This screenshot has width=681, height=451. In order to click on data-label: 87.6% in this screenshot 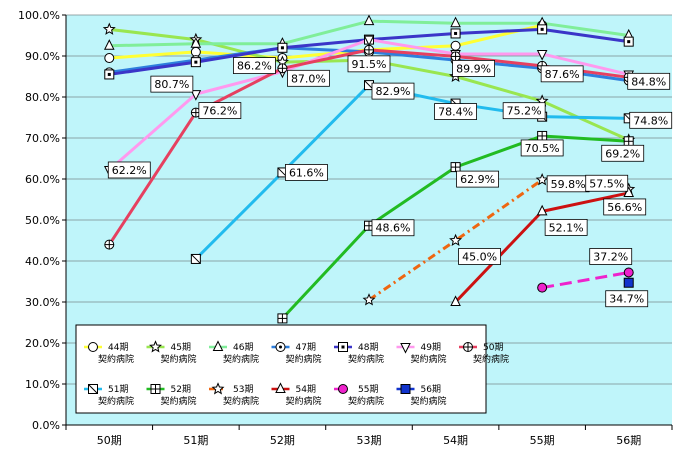, I will do `click(562, 74)`.